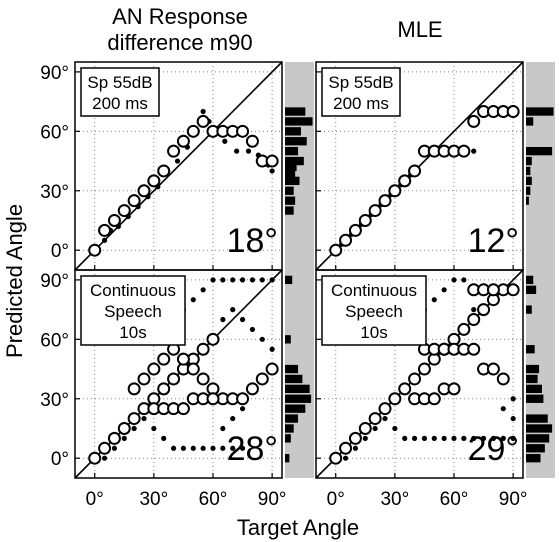 The width and height of the screenshot is (559, 542). Describe the element at coordinates (54, 281) in the screenshot. I see `y-tick-label: 90°` at that location.